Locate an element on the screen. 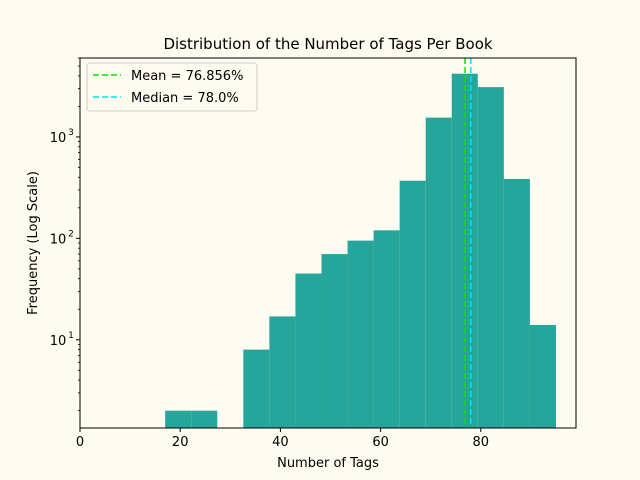  x-tick-label: 60 is located at coordinates (380, 442).